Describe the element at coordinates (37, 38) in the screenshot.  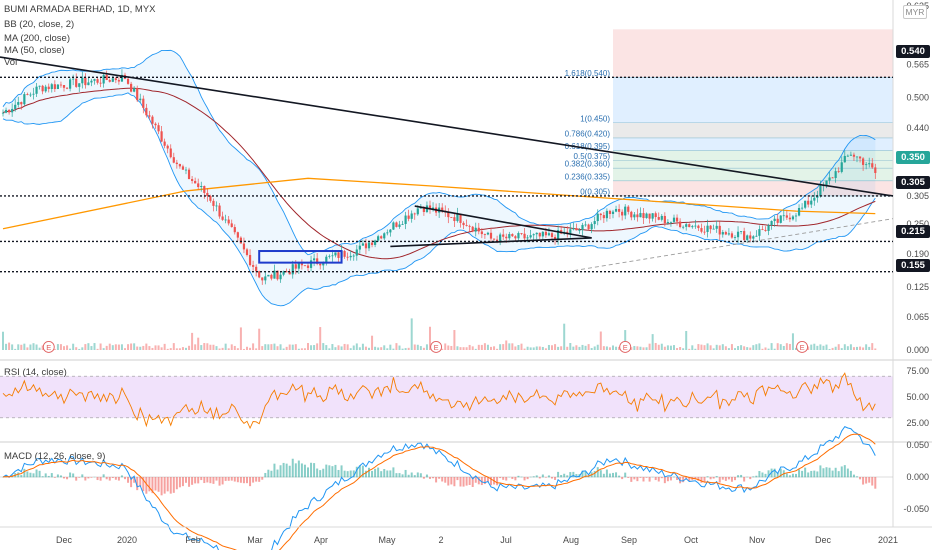
I see `indicator-ma200: MA (200, close)` at that location.